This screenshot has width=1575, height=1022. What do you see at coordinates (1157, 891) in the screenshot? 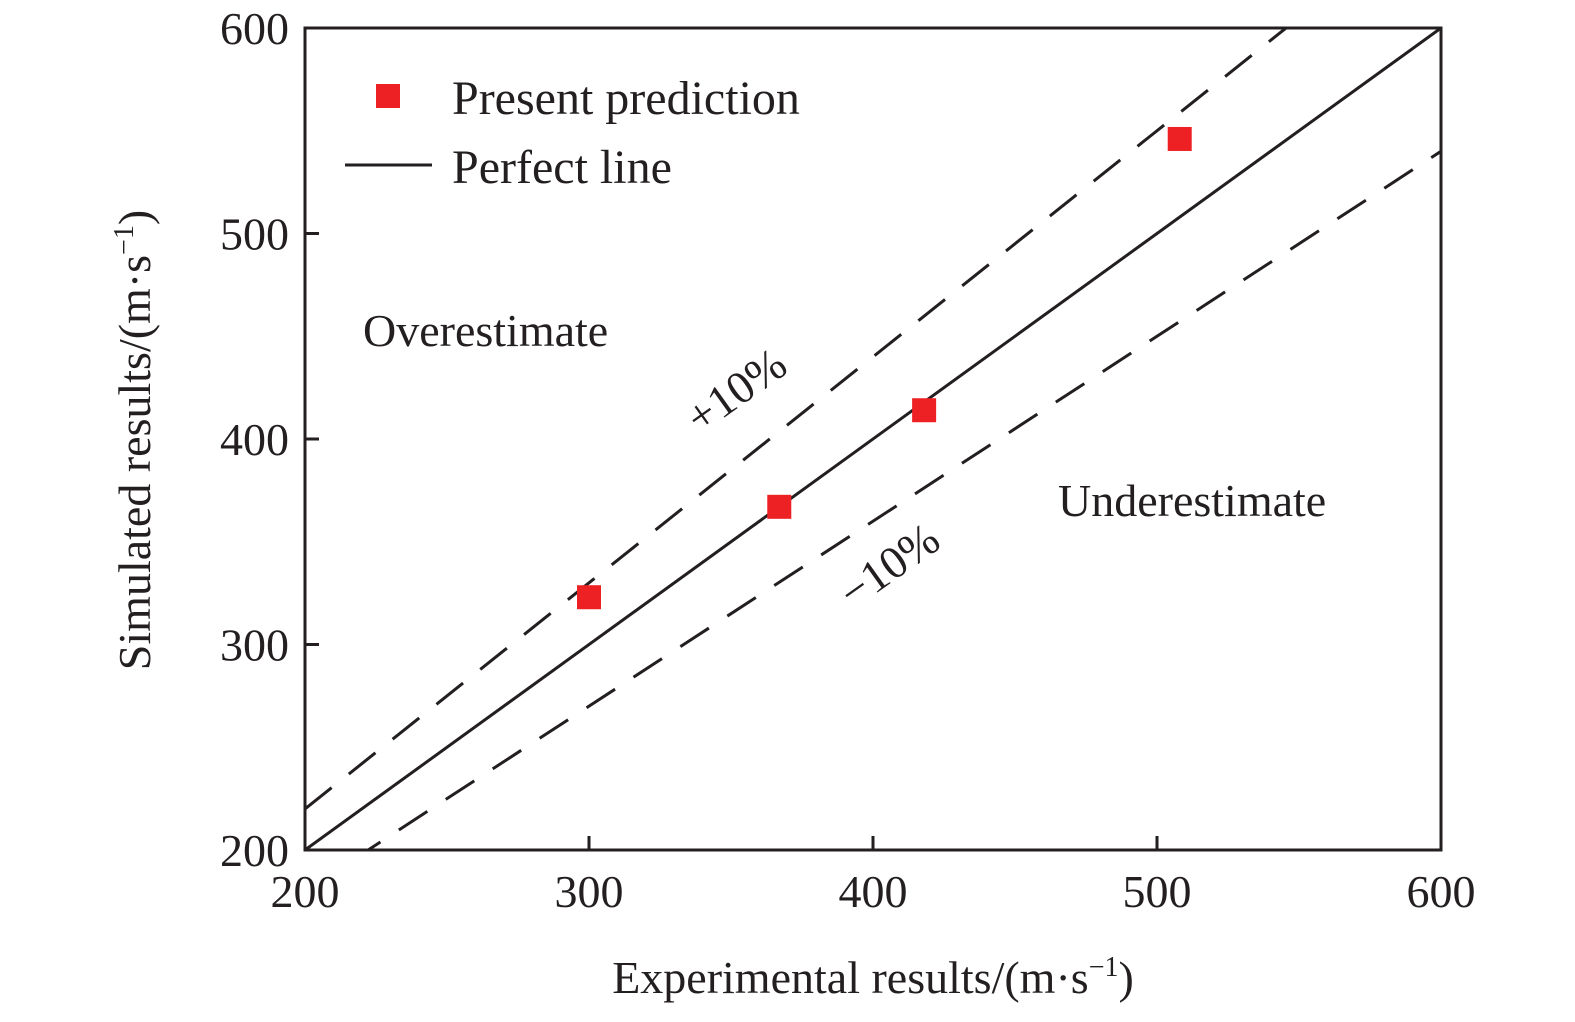
I see `x-tick-label: 500` at bounding box center [1157, 891].